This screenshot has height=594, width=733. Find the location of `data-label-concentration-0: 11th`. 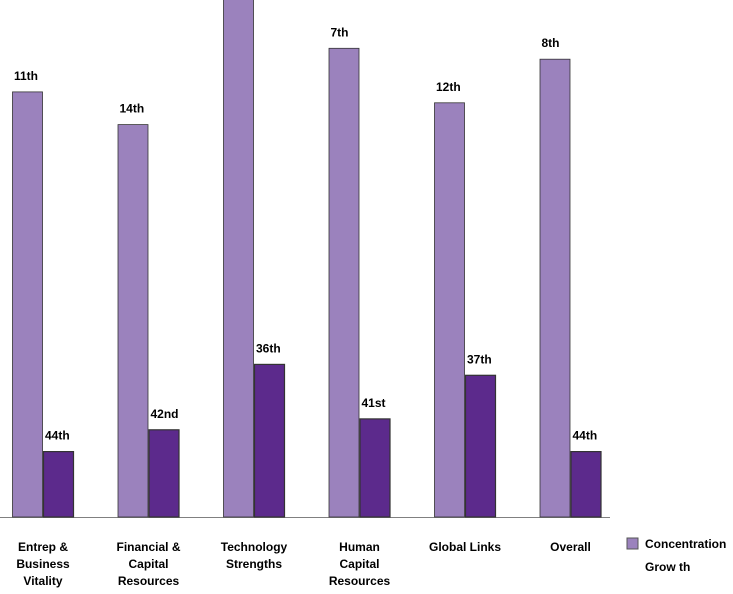

data-label-concentration-0: 11th is located at coordinates (26, 76).